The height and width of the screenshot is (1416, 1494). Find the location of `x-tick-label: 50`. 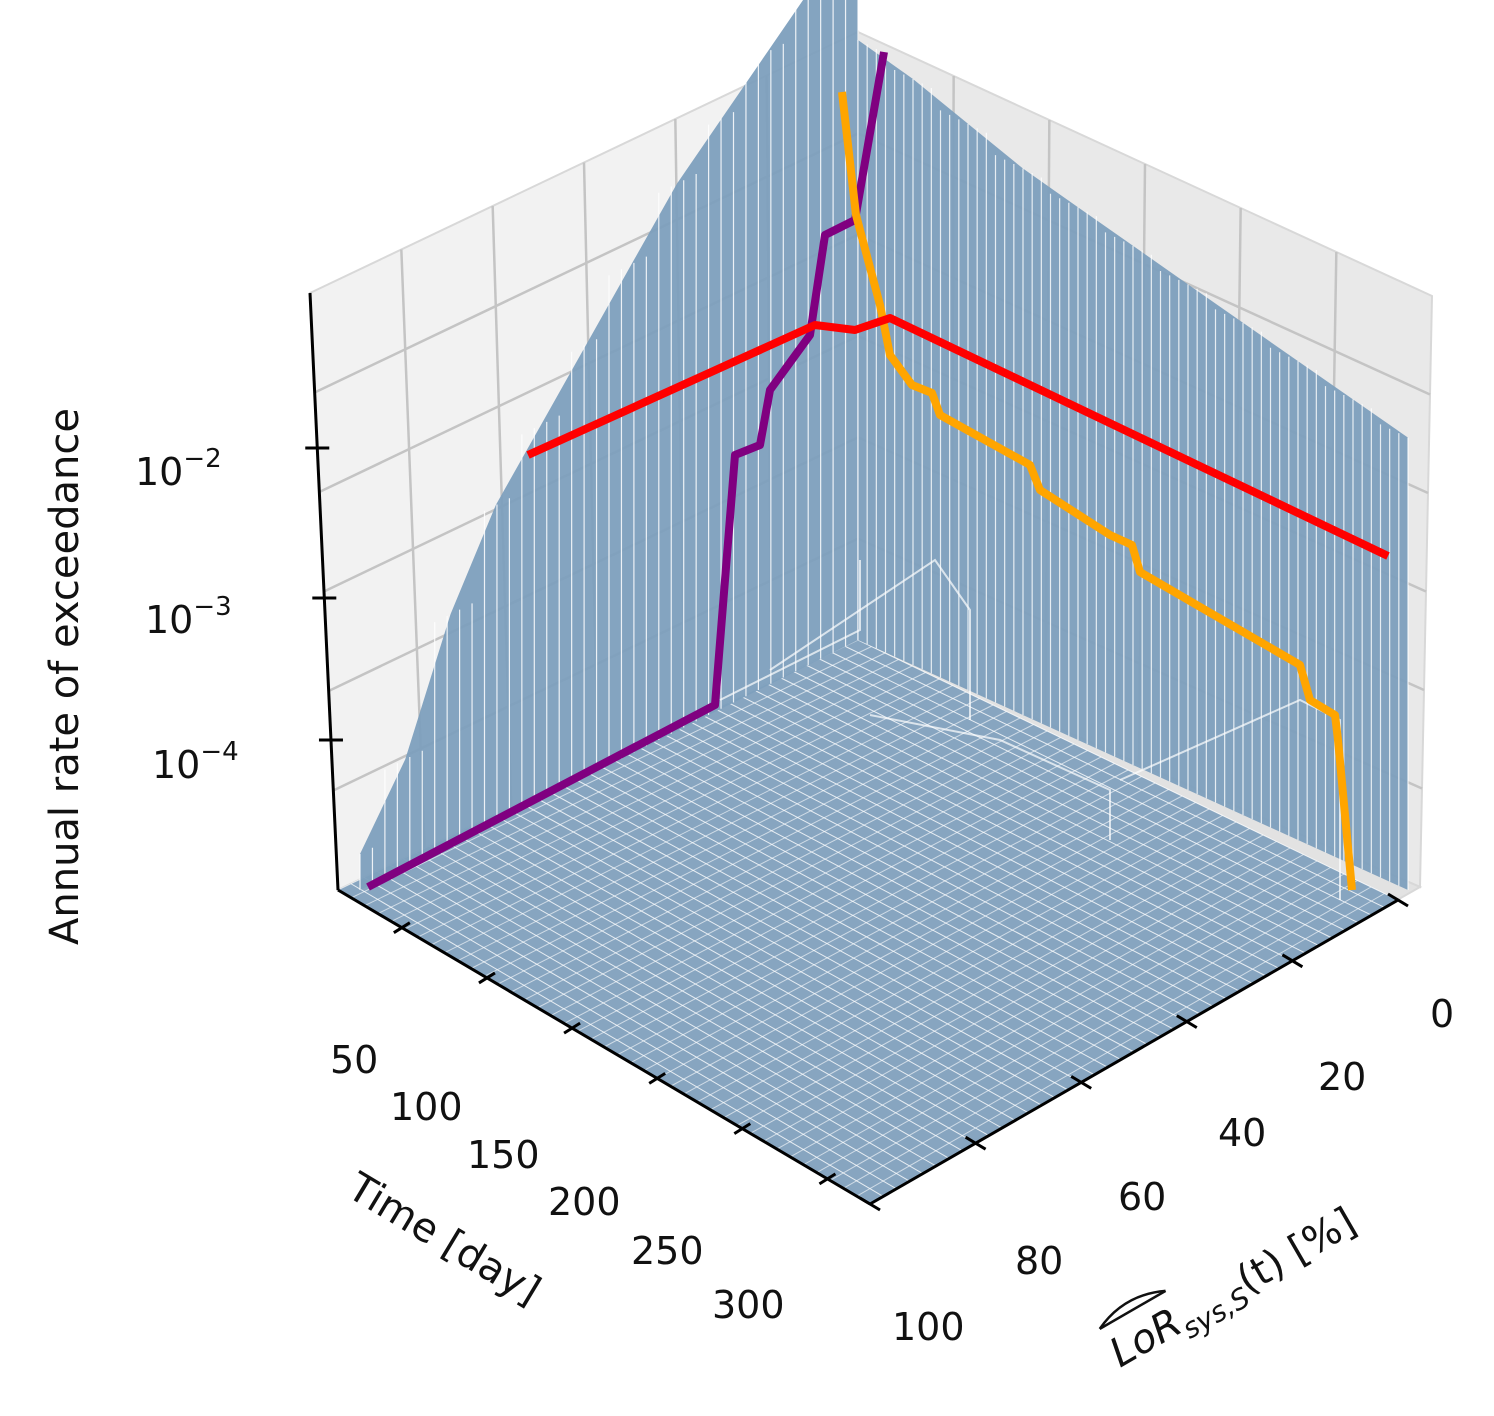

x-tick-label: 50 is located at coordinates (354, 1060).